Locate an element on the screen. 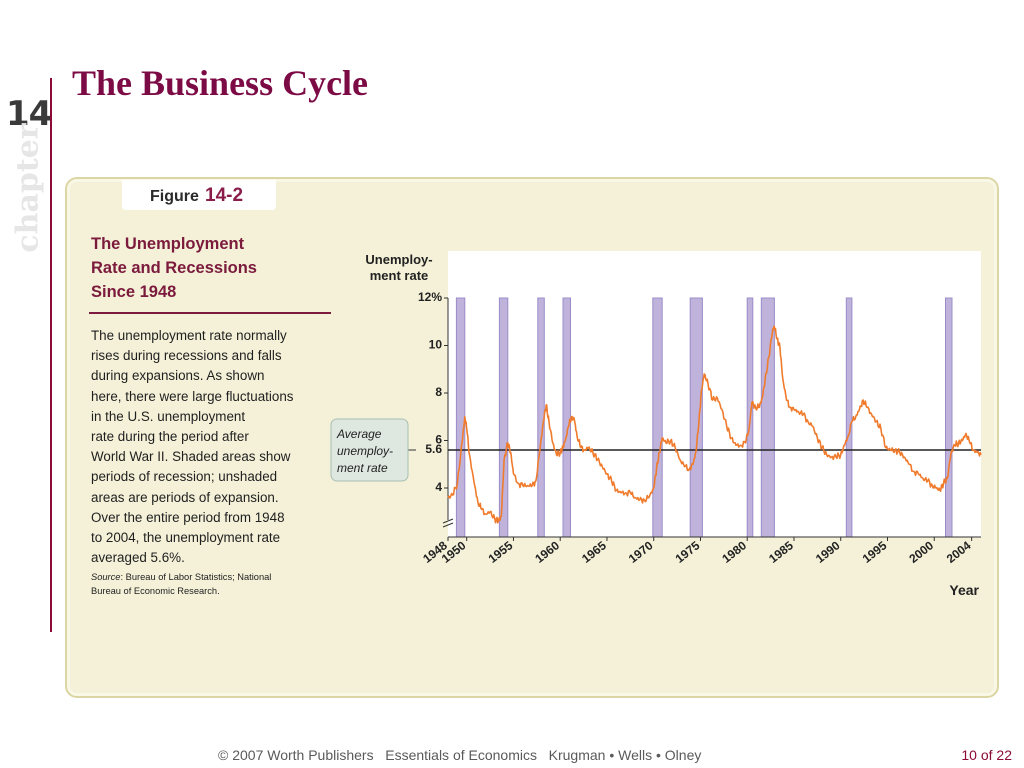 This screenshot has width=1024, height=768. average-annotation-line: Average is located at coordinates (359, 434).